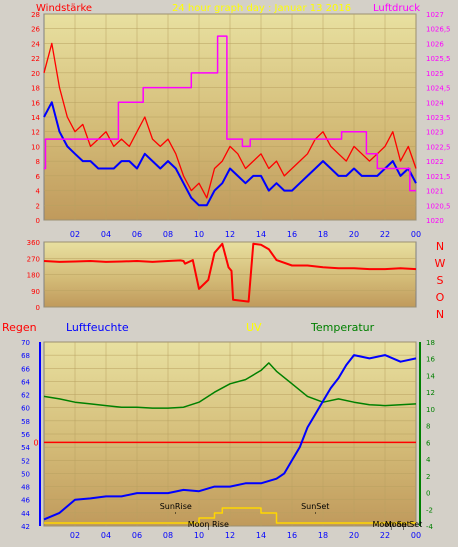 This screenshot has width=458, height=547. What do you see at coordinates (64, 8) in the screenshot?
I see `header-left: Windstärke` at bounding box center [64, 8].